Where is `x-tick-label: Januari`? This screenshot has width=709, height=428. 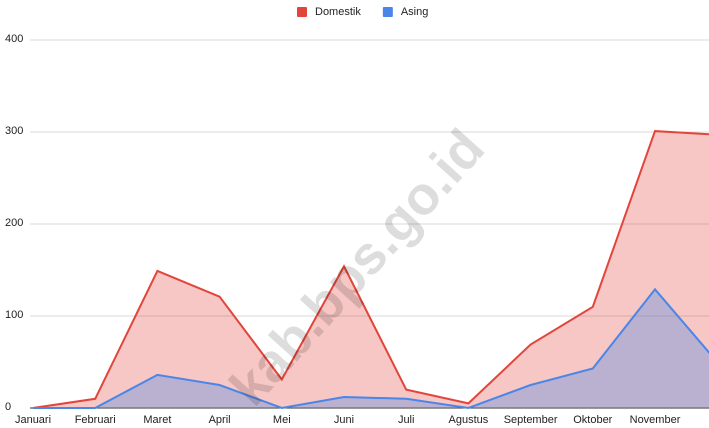
x-tick-label: Januari is located at coordinates (33, 420).